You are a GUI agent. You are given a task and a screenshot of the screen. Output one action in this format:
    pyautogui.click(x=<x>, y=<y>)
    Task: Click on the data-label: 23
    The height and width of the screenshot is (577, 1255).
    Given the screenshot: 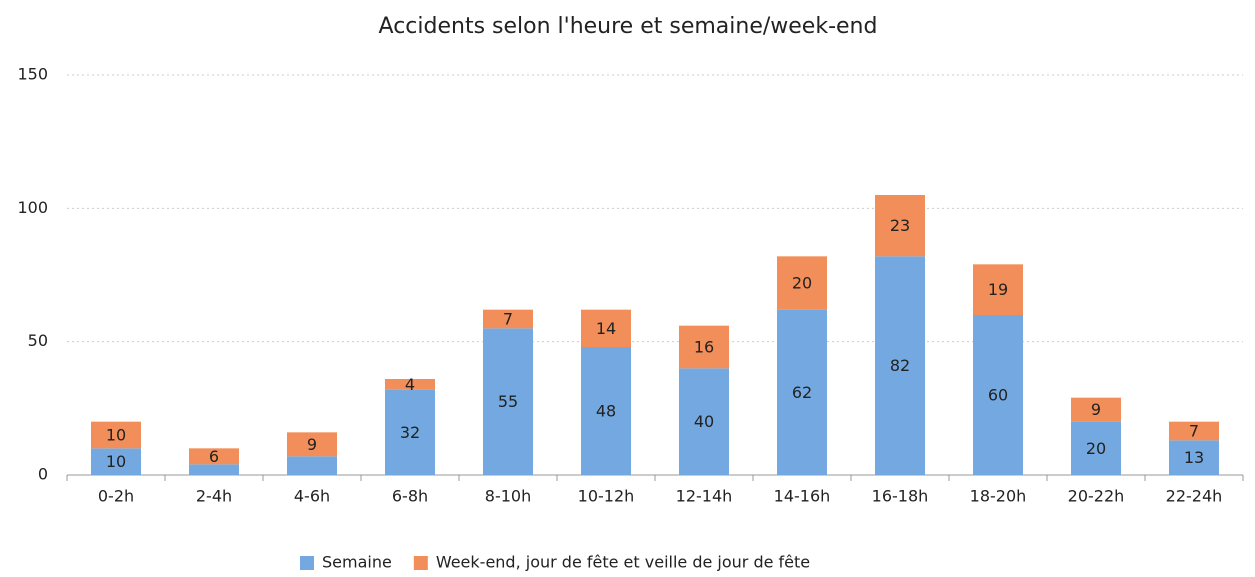 What is the action you would take?
    pyautogui.click(x=900, y=225)
    